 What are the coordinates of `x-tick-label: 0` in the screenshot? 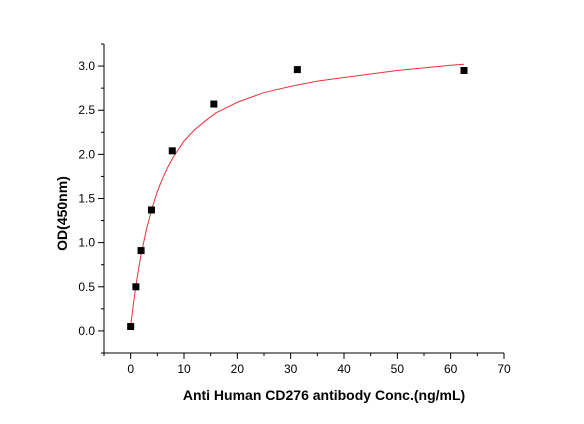 It's located at (130, 369).